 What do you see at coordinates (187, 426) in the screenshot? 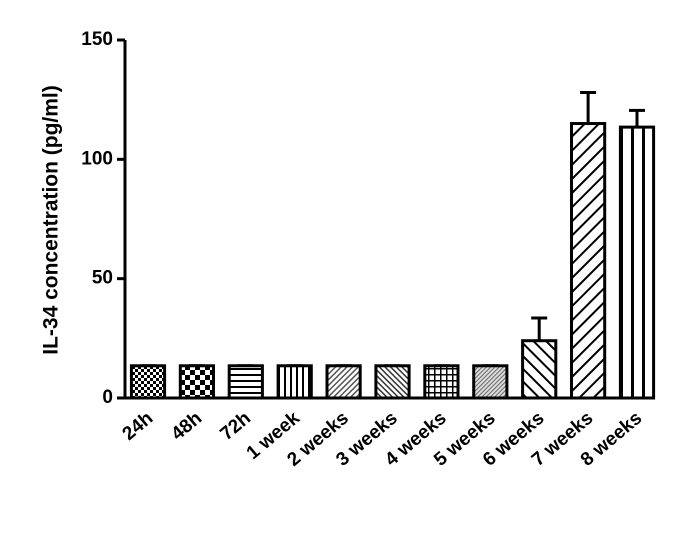
I see `x-tick-label: 48h` at bounding box center [187, 426].